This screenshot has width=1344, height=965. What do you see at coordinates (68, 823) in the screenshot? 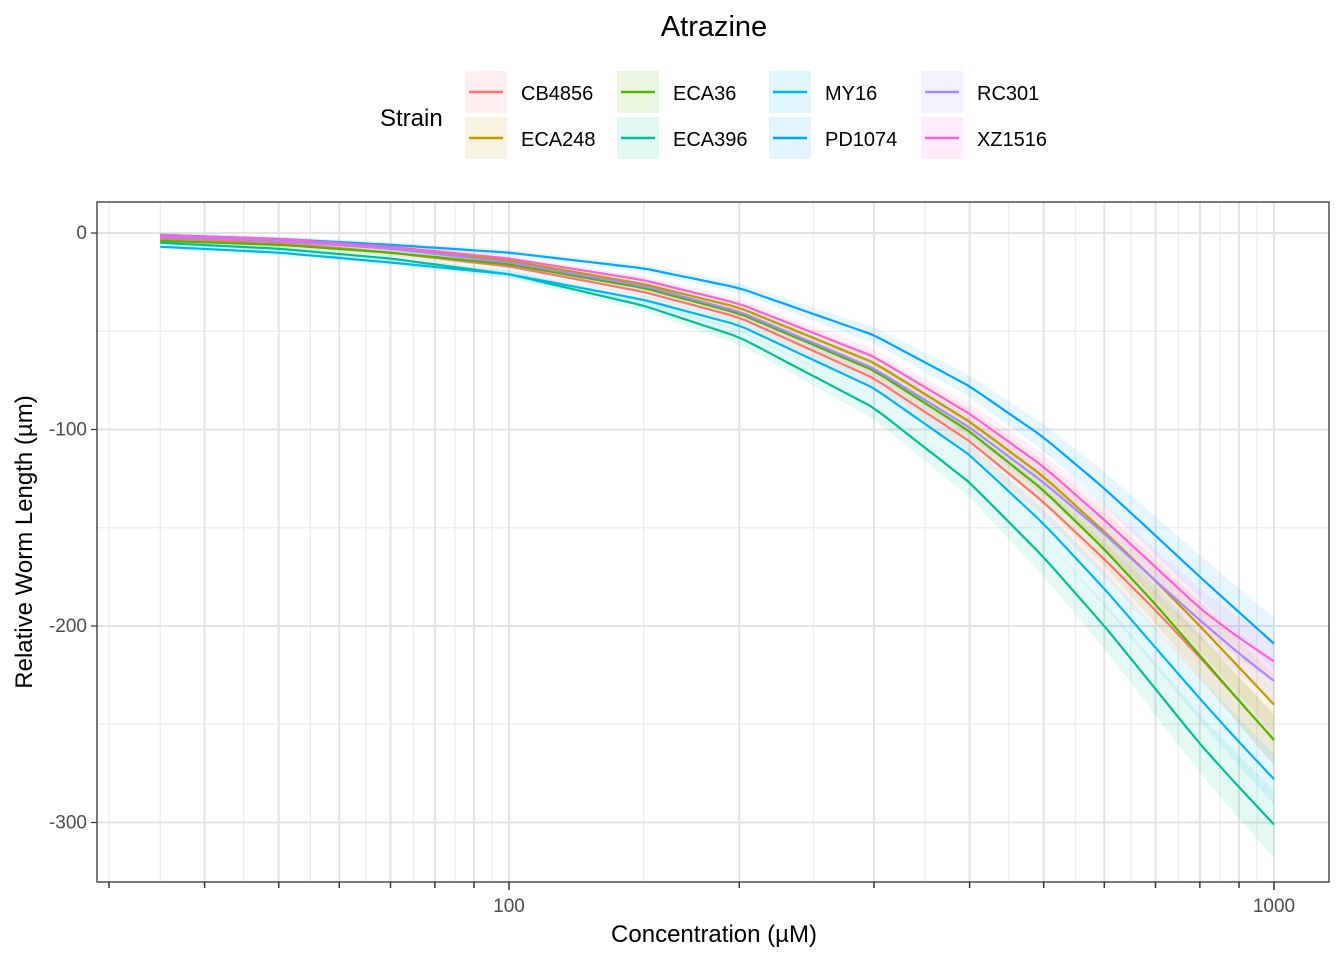
I see `y-tick-label: -300` at bounding box center [68, 823].